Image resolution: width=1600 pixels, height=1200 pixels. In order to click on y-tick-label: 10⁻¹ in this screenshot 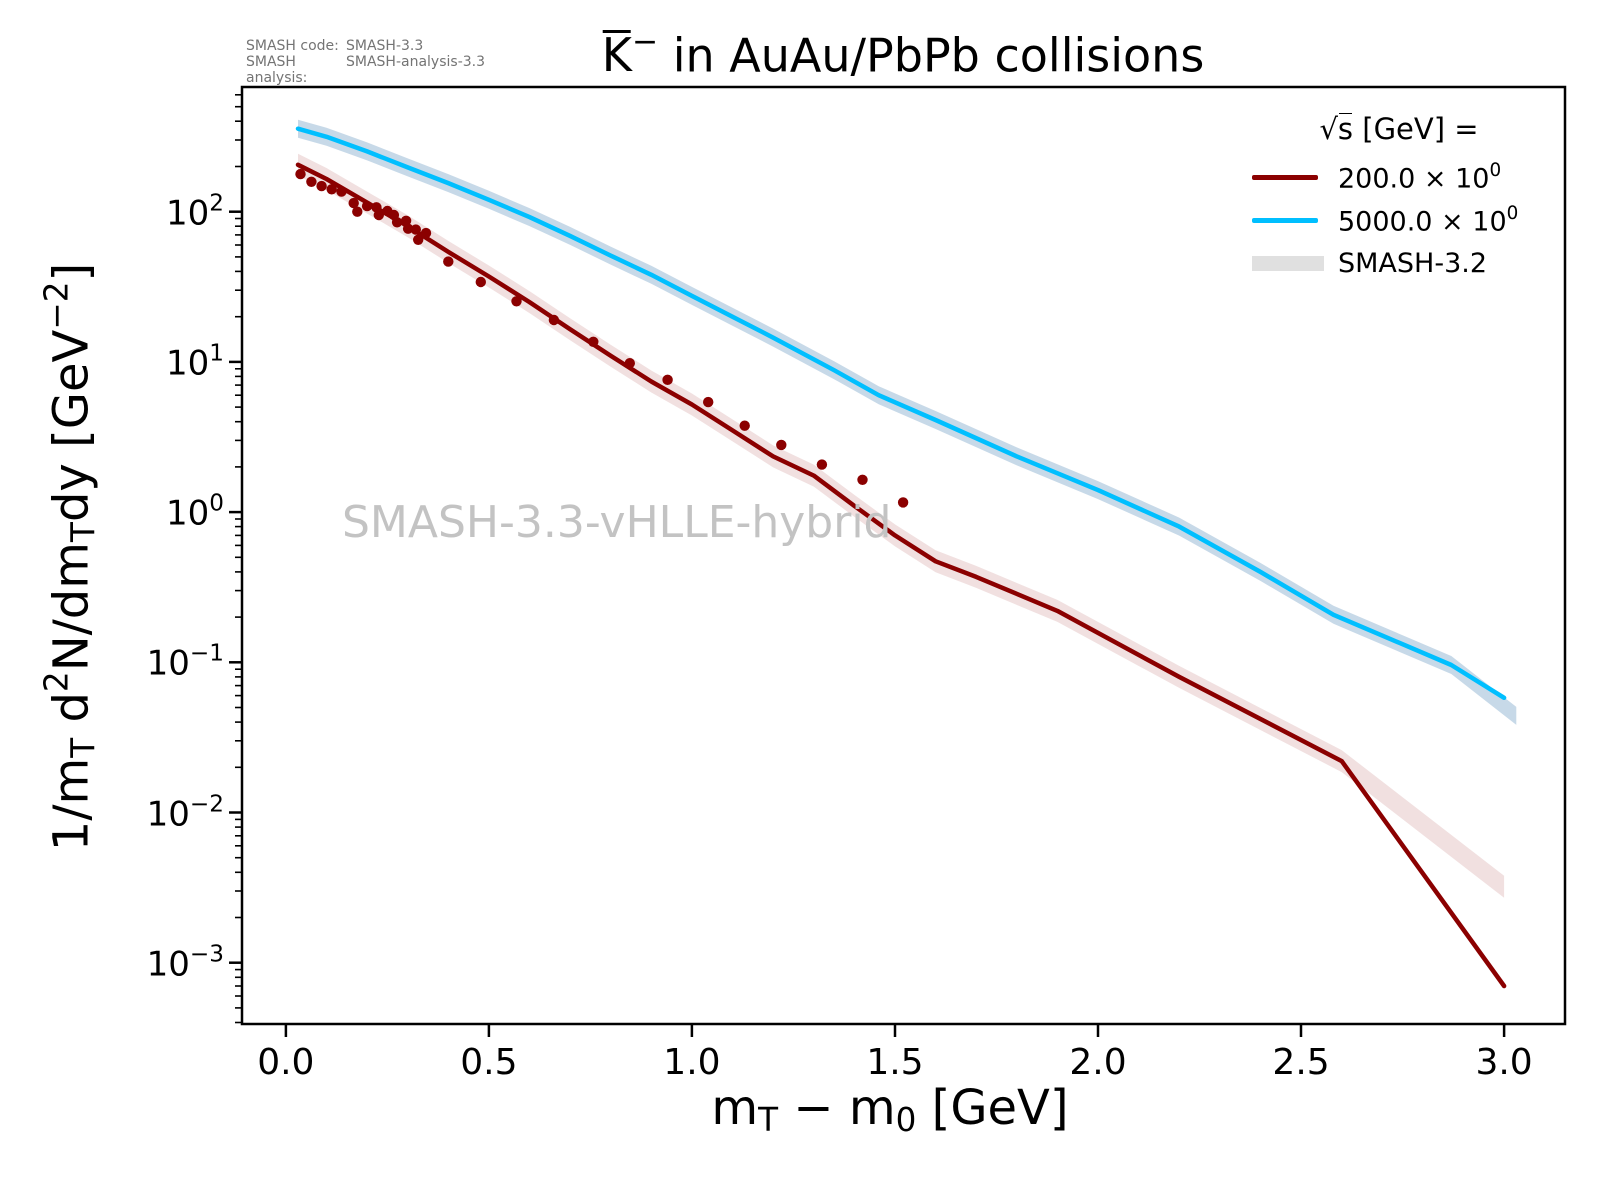, I will do `click(185, 662)`.